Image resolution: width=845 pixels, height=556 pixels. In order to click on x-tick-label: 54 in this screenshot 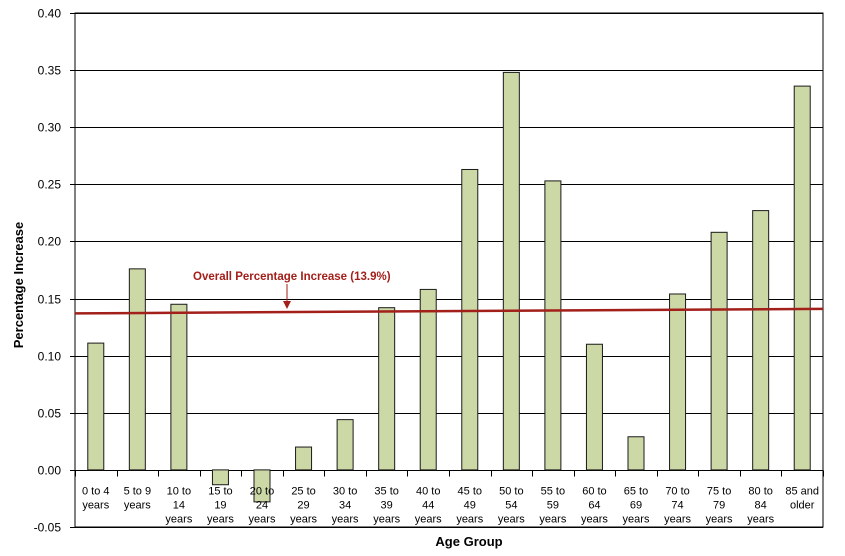, I will do `click(511, 506)`.